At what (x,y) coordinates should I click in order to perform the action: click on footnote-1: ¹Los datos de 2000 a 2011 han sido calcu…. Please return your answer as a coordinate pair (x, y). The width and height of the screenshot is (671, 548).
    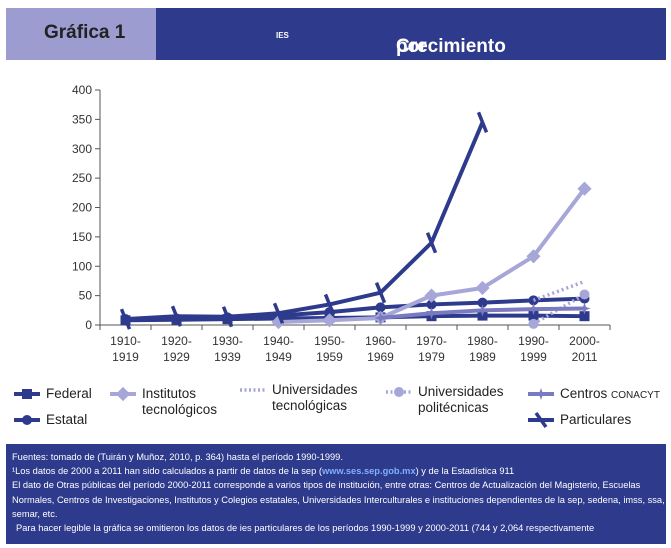
    Looking at the image, I should click on (263, 471).